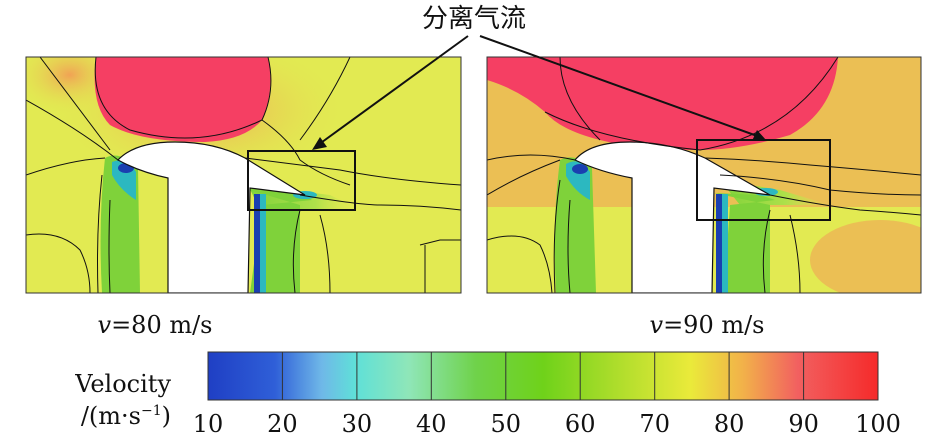 This screenshot has width=945, height=442. Describe the element at coordinates (182, 99) in the screenshot. I see `high-speed-region-left` at that location.